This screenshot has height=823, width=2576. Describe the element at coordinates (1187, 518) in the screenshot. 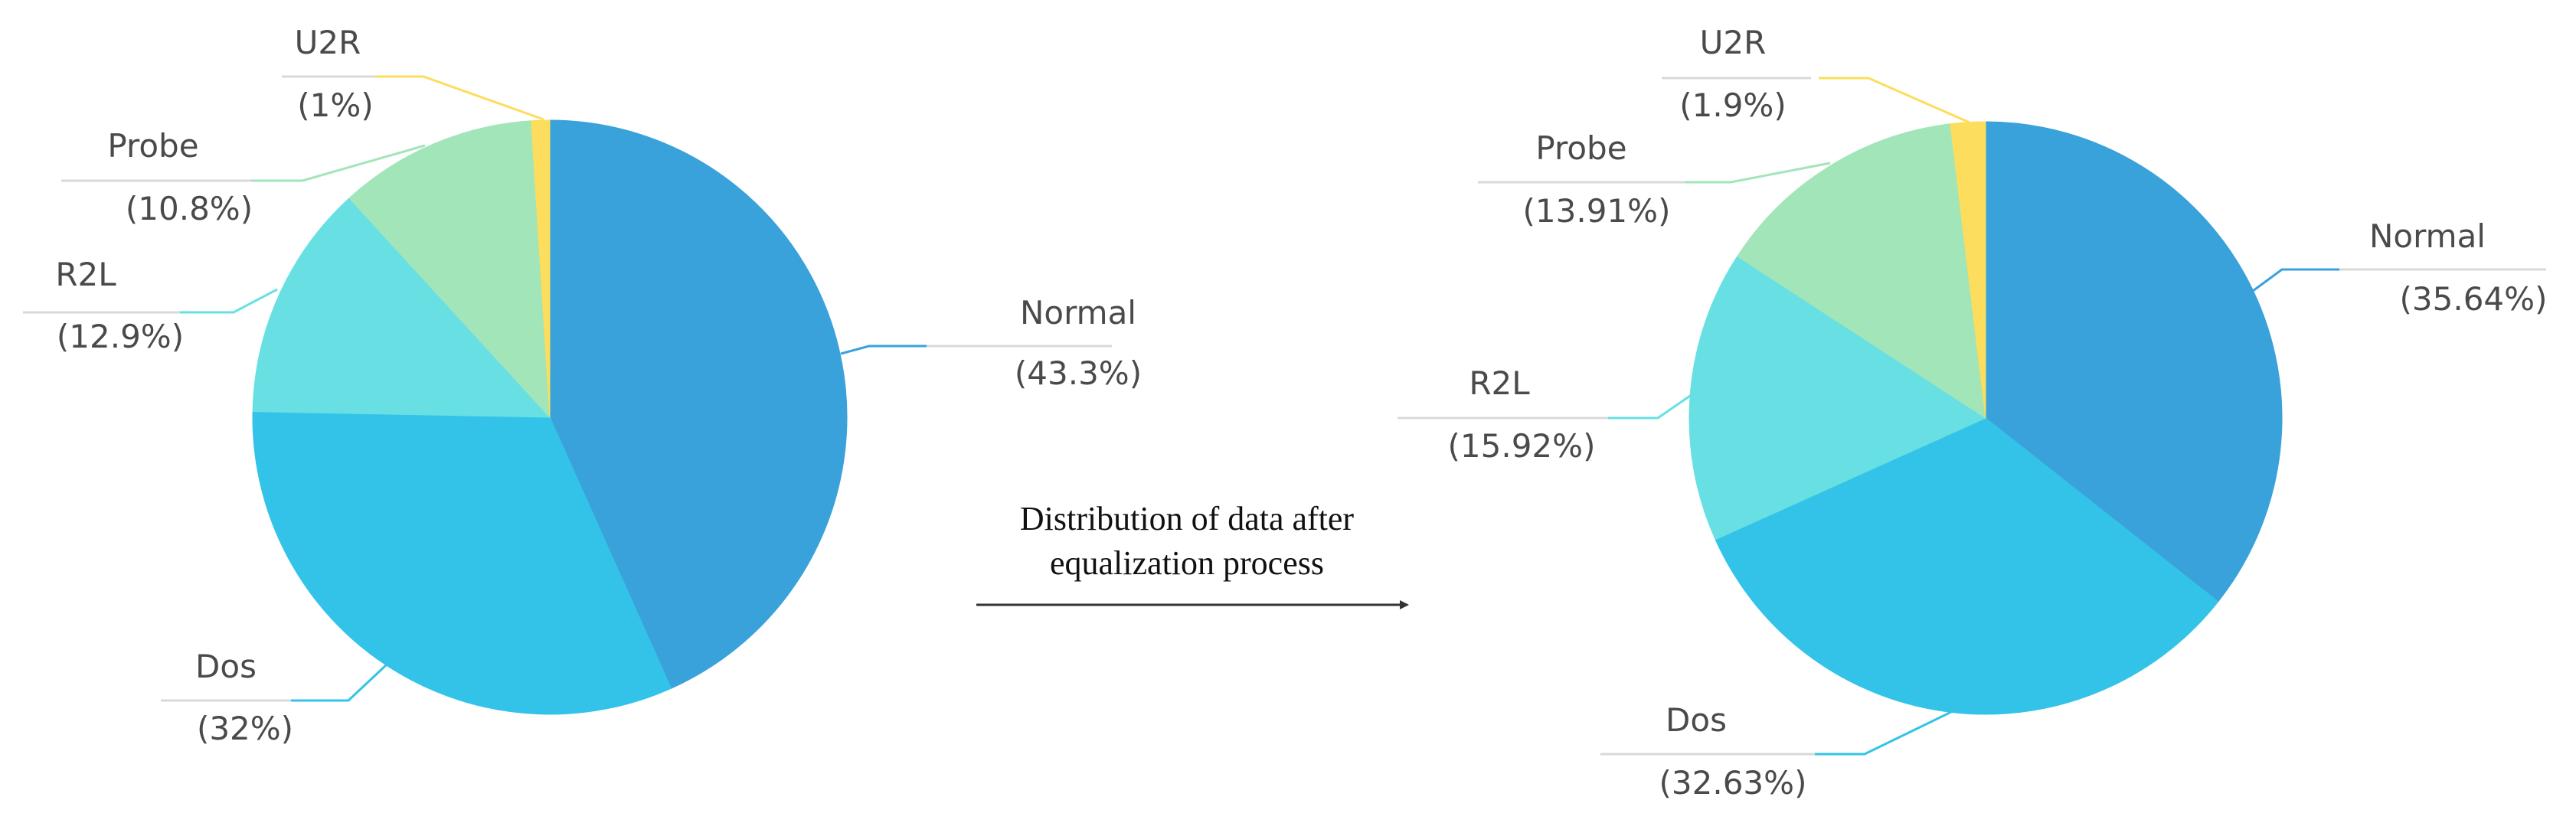

I see `caption-line-1: Distribution of data after` at that location.